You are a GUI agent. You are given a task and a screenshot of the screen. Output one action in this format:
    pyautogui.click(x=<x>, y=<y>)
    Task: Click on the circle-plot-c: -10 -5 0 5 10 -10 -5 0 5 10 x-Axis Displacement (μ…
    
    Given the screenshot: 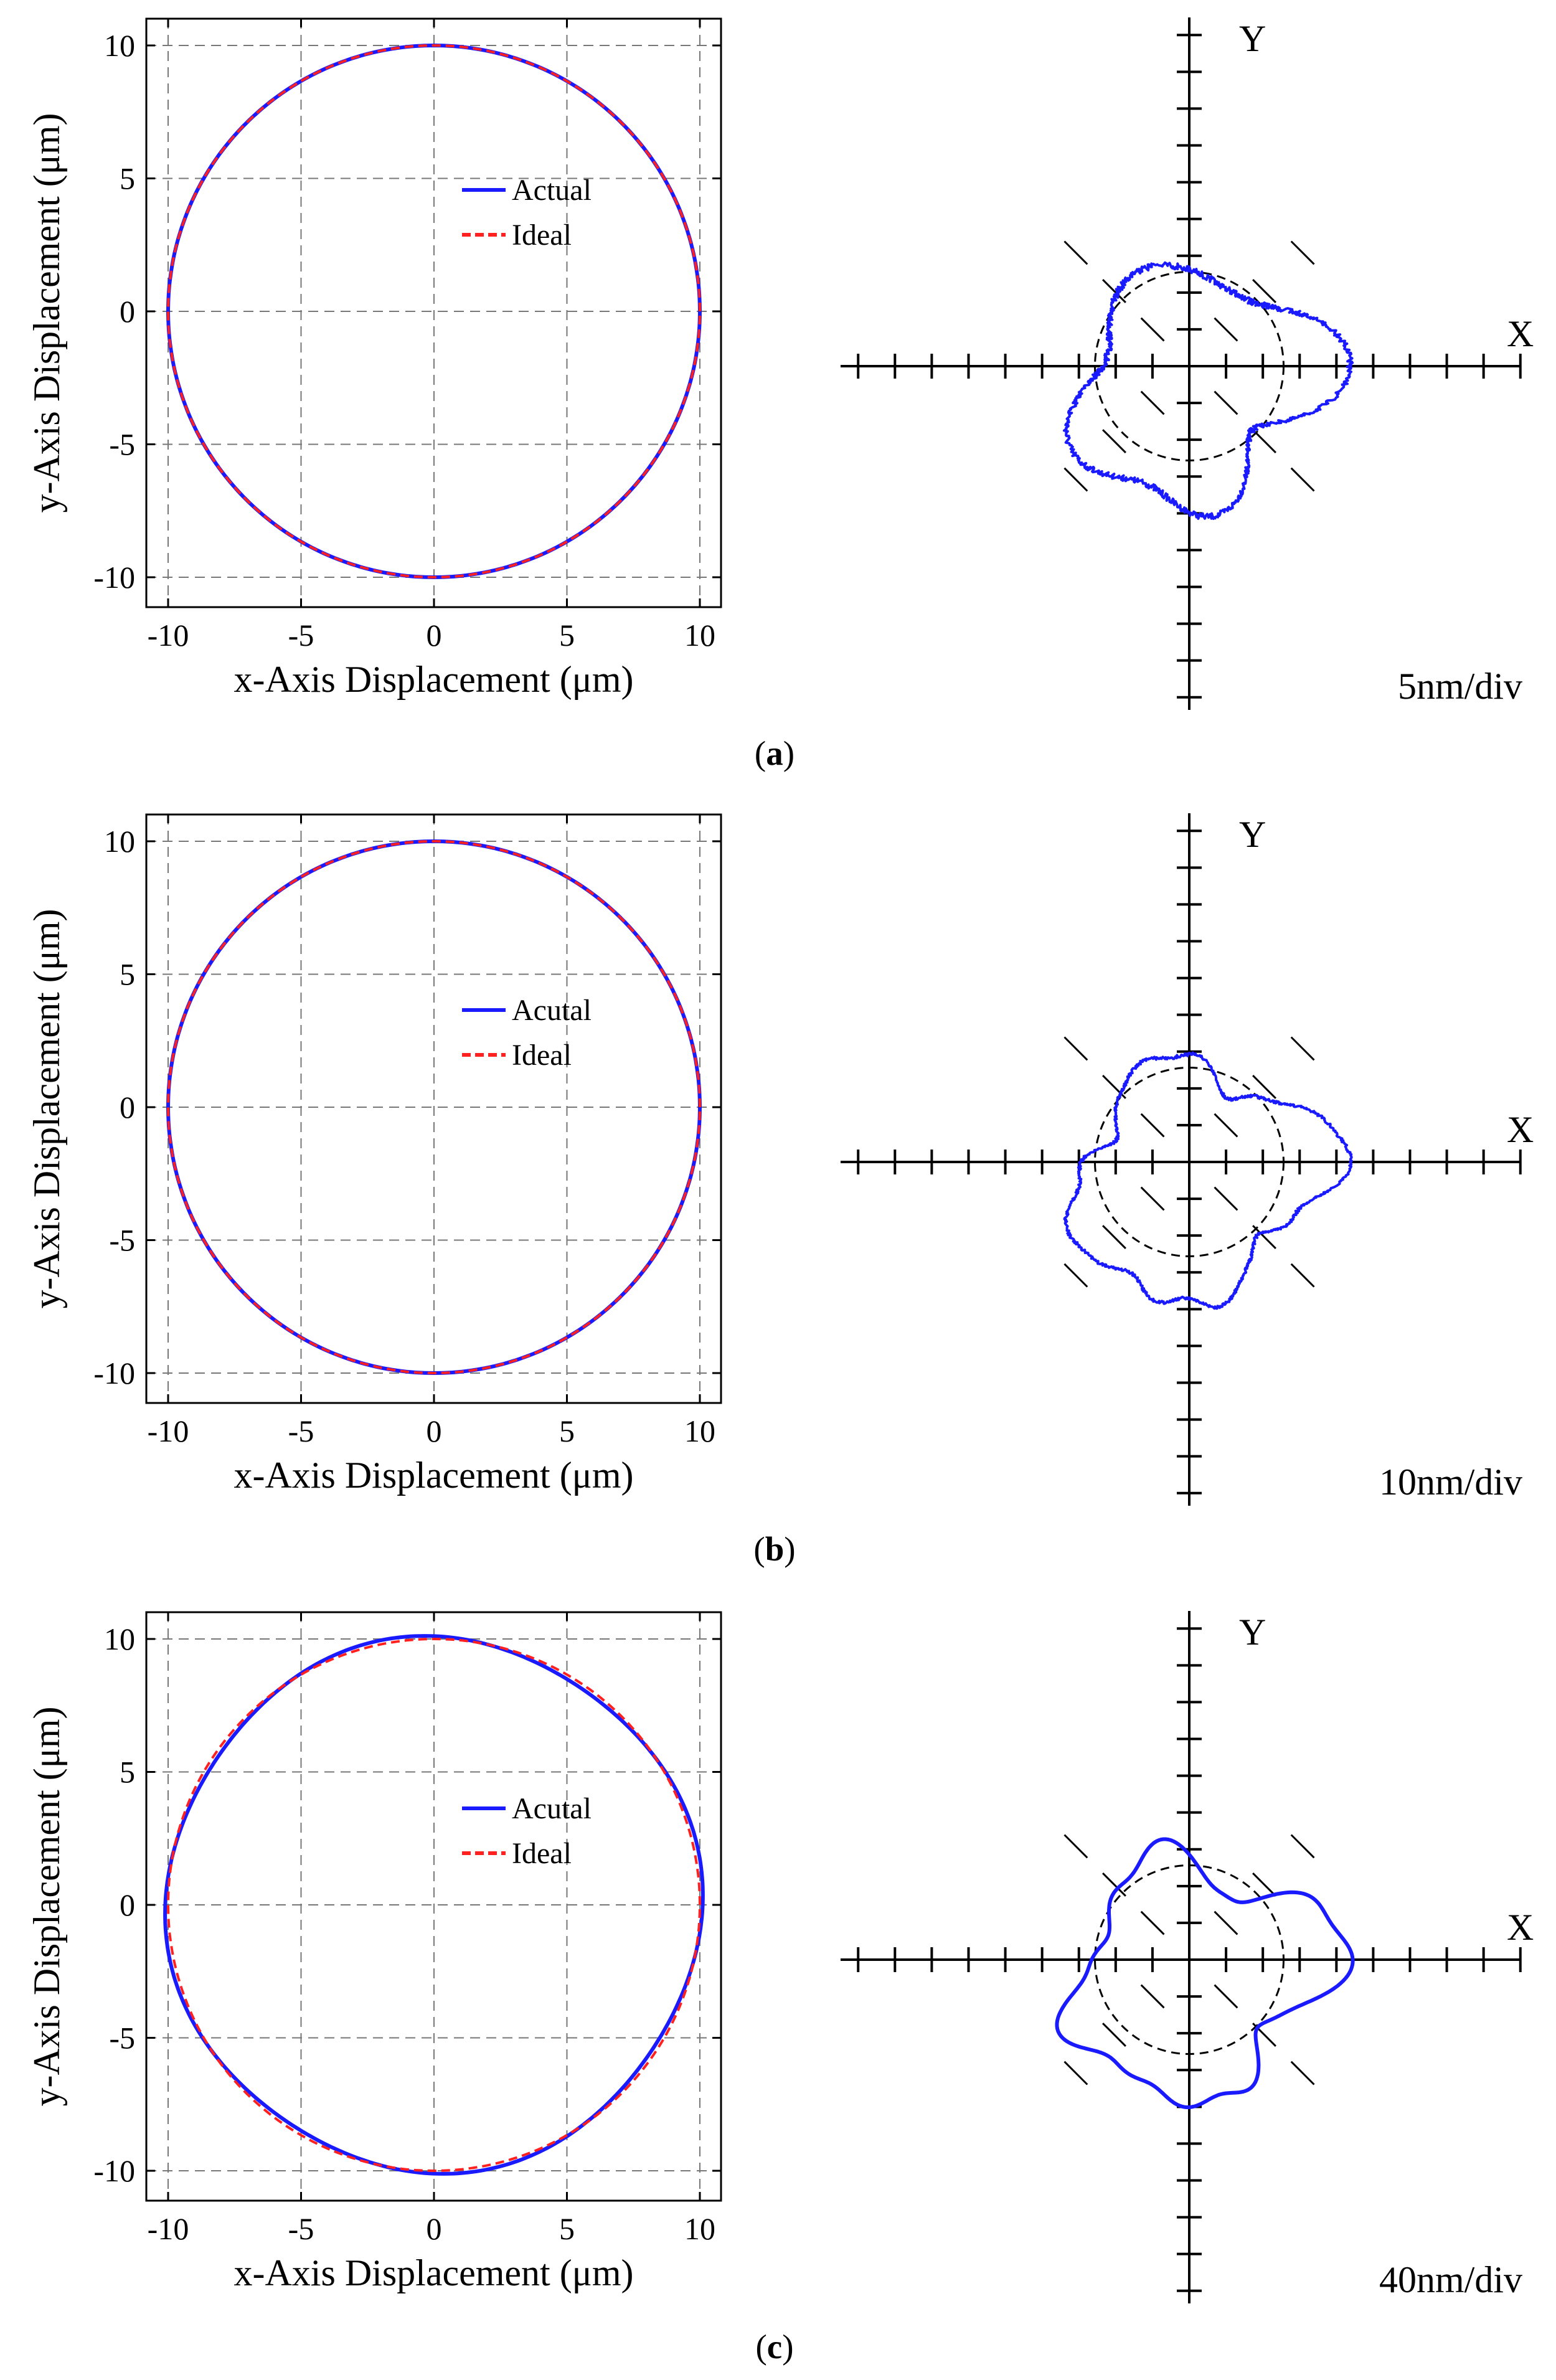 What is the action you would take?
    pyautogui.click(x=374, y=1952)
    